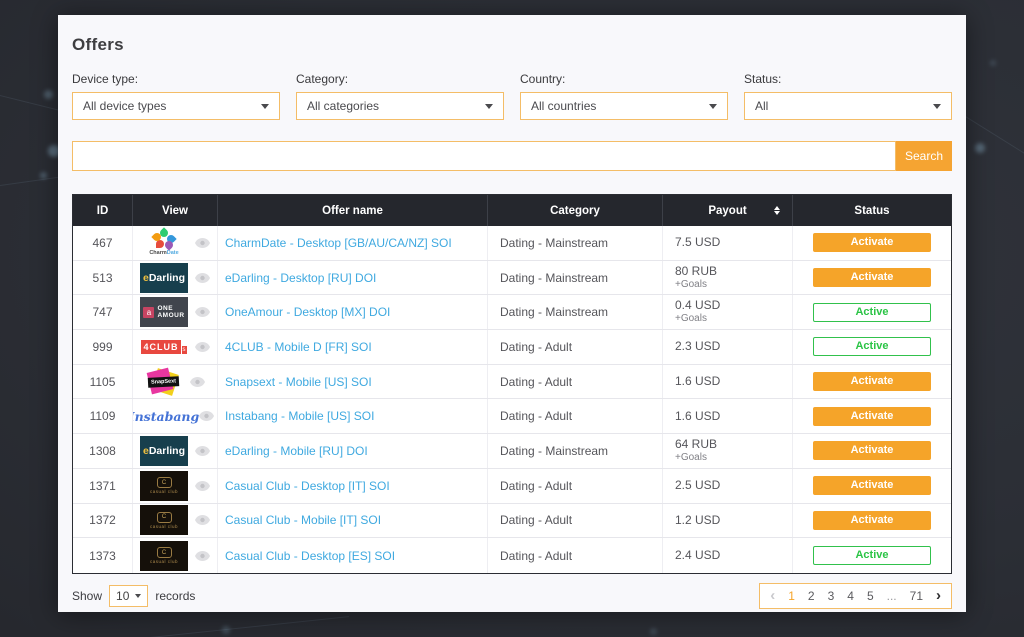  Describe the element at coordinates (105, 79) in the screenshot. I see `filter-device-type-label: Device type:` at that location.